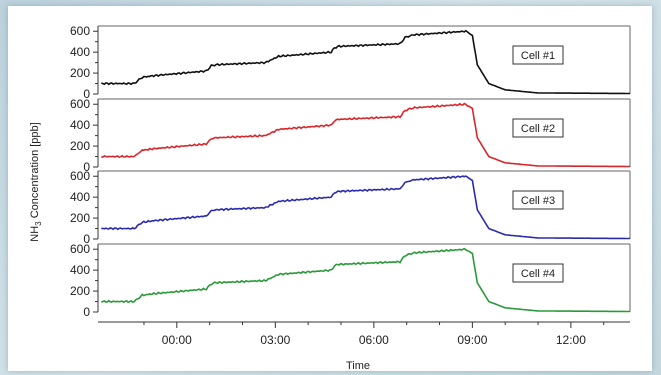 The width and height of the screenshot is (661, 375). Describe the element at coordinates (358, 365) in the screenshot. I see `x-axis-label: Time` at that location.